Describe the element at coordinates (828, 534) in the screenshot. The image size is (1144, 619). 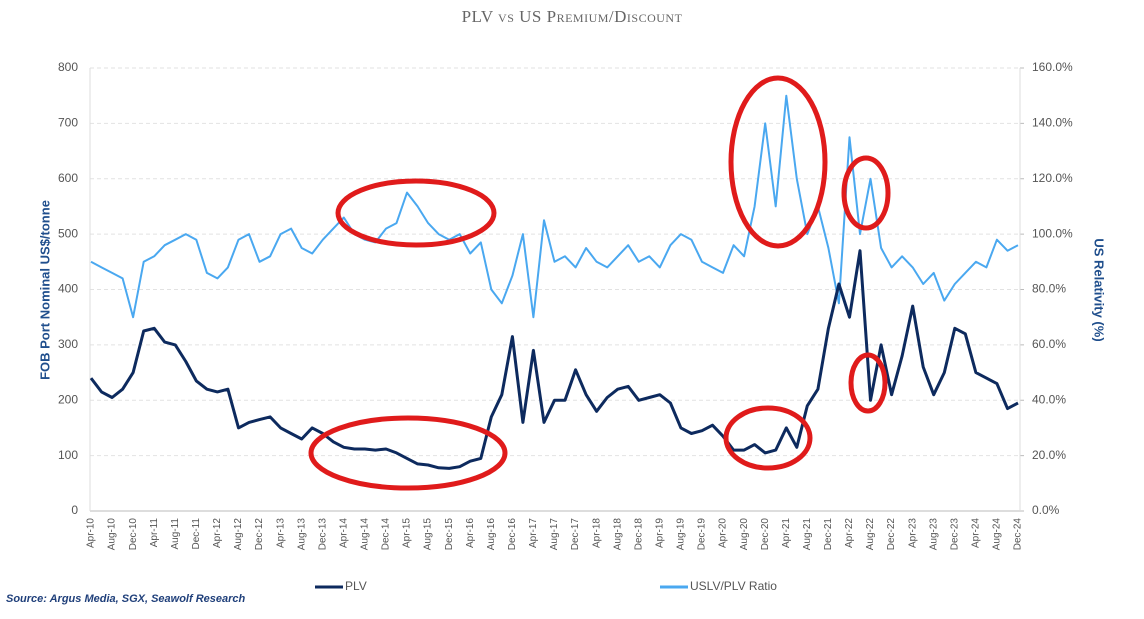
I see `x-tick-label: Dec-21` at that location.